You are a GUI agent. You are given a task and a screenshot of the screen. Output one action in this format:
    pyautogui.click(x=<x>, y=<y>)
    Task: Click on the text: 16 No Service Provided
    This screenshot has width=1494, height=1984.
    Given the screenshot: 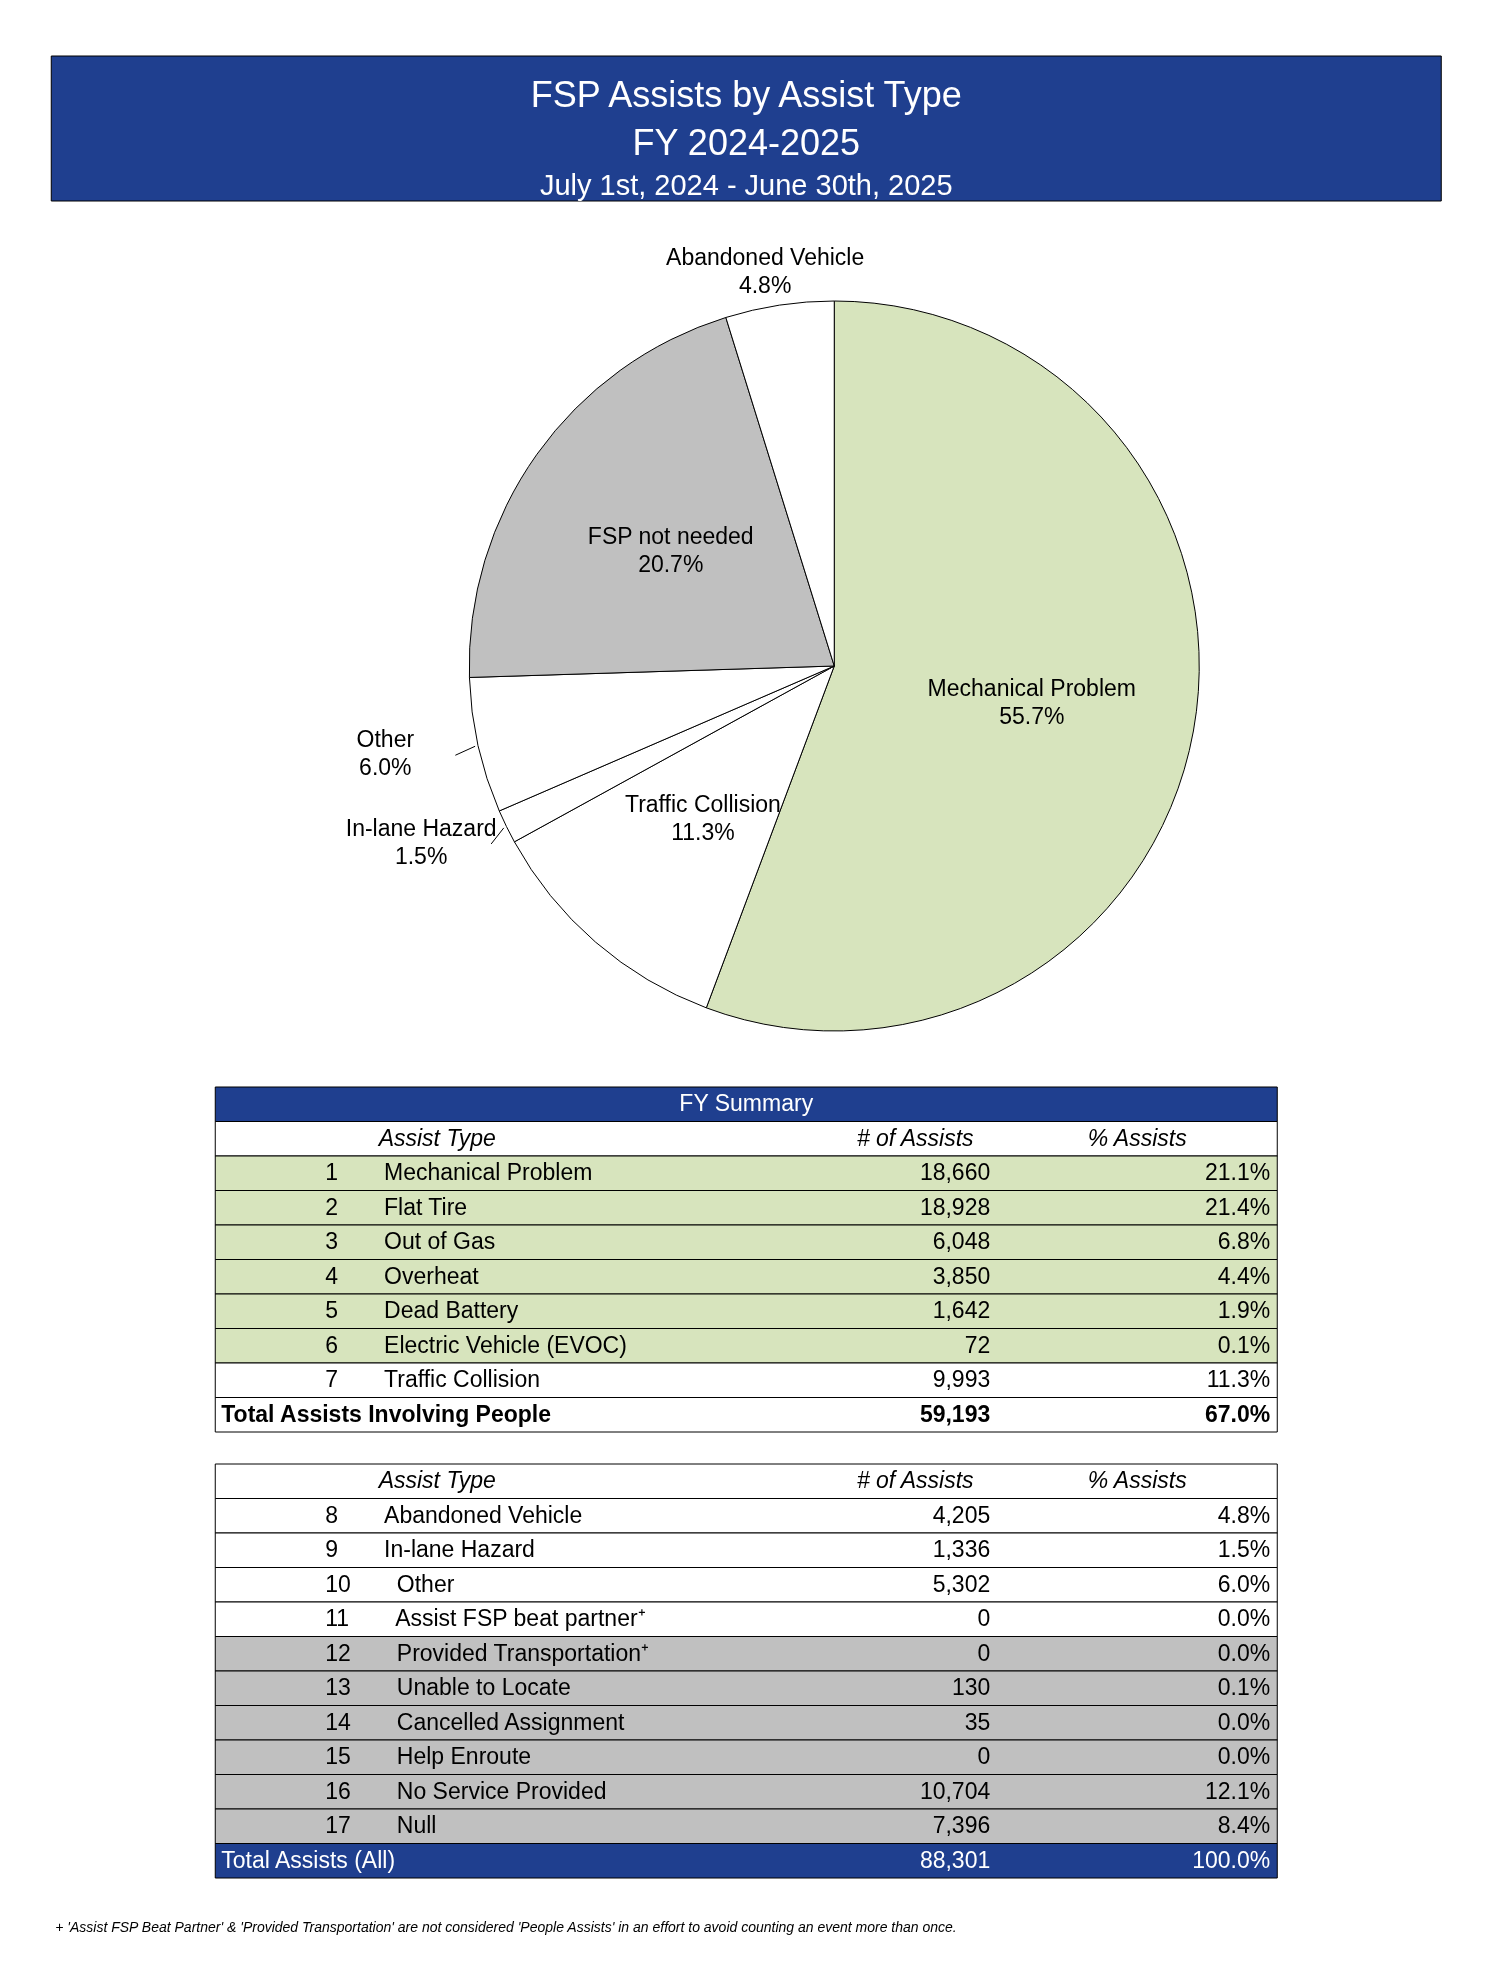 What is the action you would take?
    pyautogui.click(x=466, y=1790)
    